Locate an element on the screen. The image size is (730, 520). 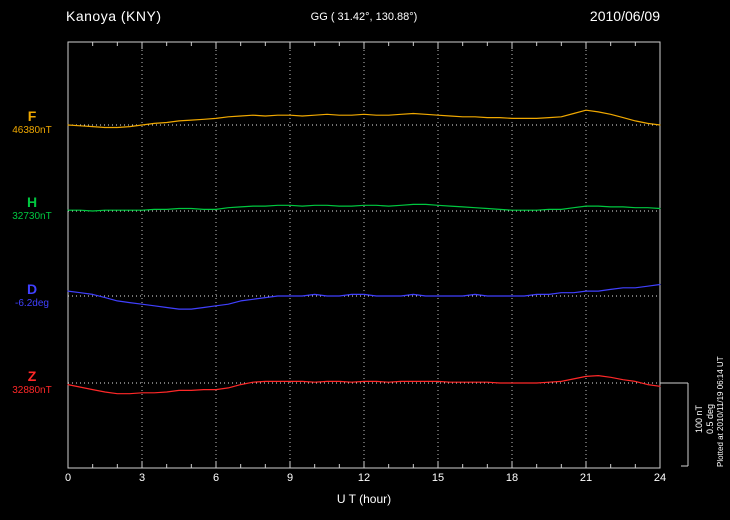
series-label-z: Z 32880nT is located at coordinates (32, 382).